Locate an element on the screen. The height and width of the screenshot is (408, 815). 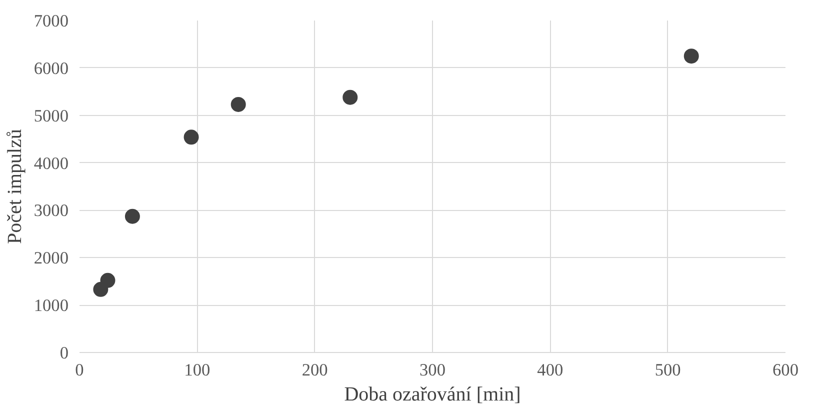
y-axis-title: Počet impulzů is located at coordinates (15, 186).